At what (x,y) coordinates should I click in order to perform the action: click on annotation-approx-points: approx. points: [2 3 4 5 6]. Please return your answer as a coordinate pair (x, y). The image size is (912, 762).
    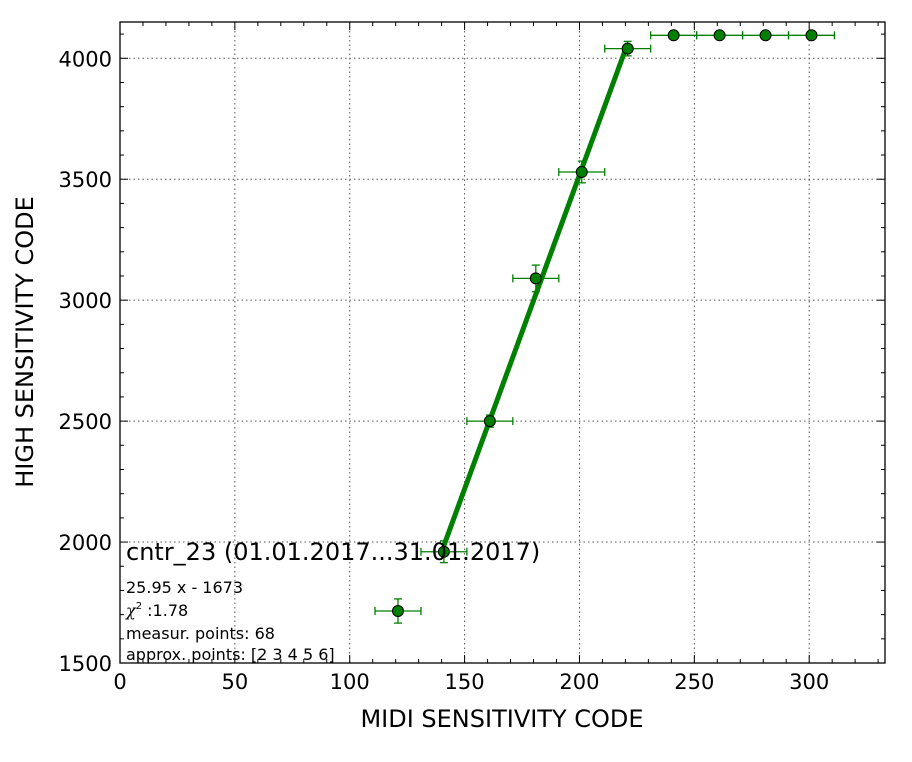
    Looking at the image, I should click on (230, 654).